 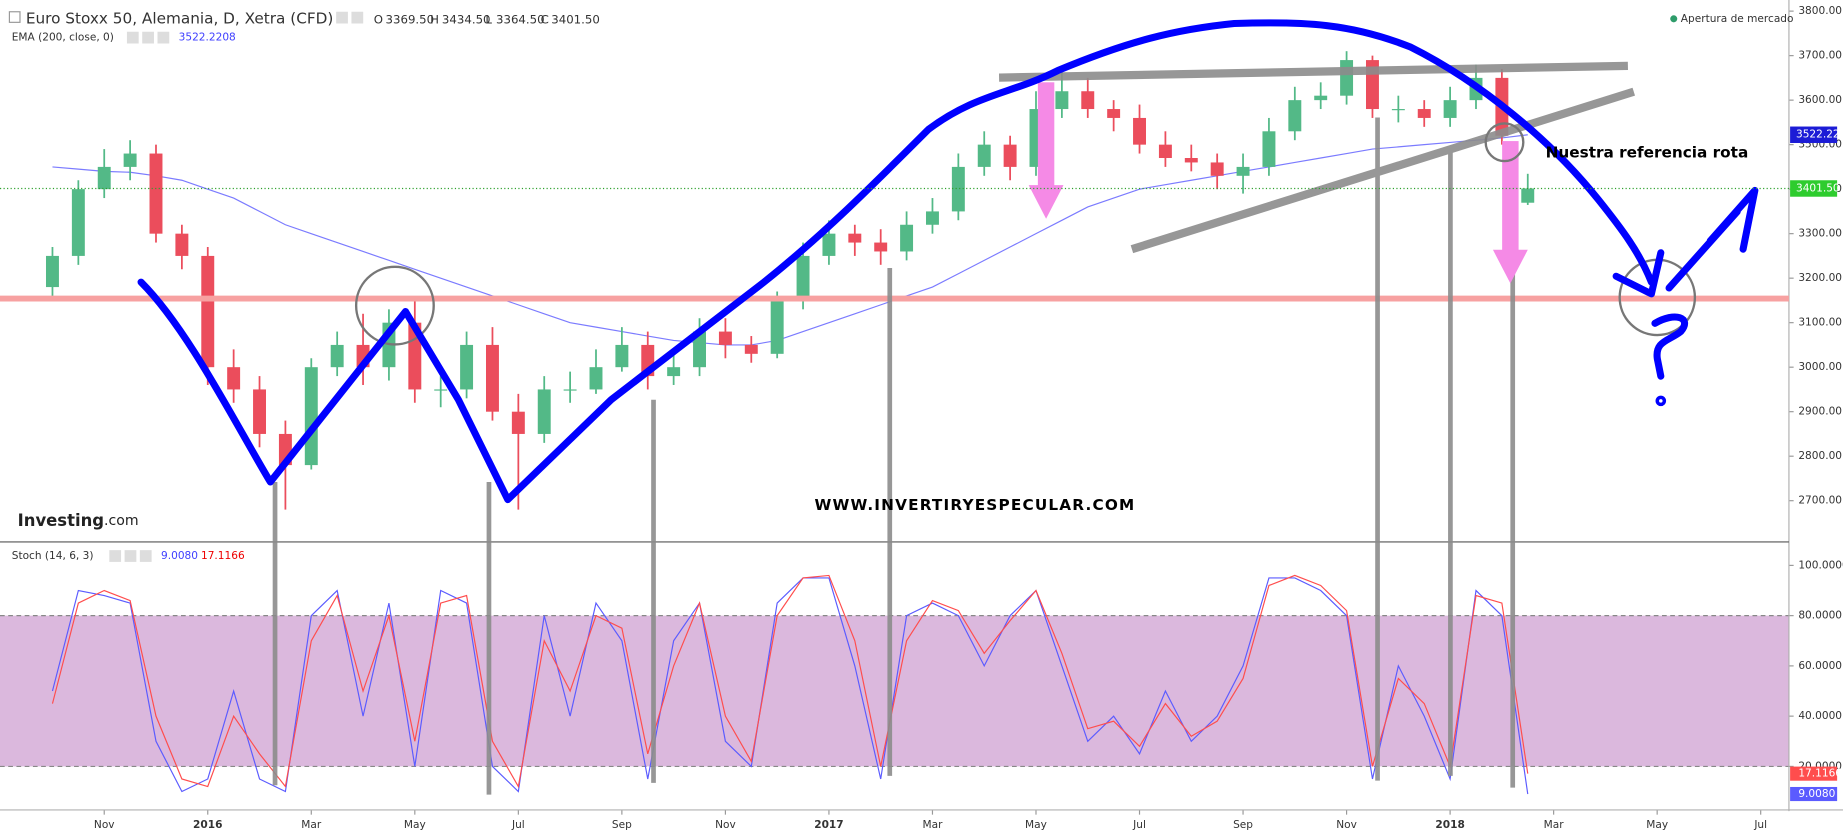 I want to click on y-tick-label: 100.0000, so click(x=1820, y=565).